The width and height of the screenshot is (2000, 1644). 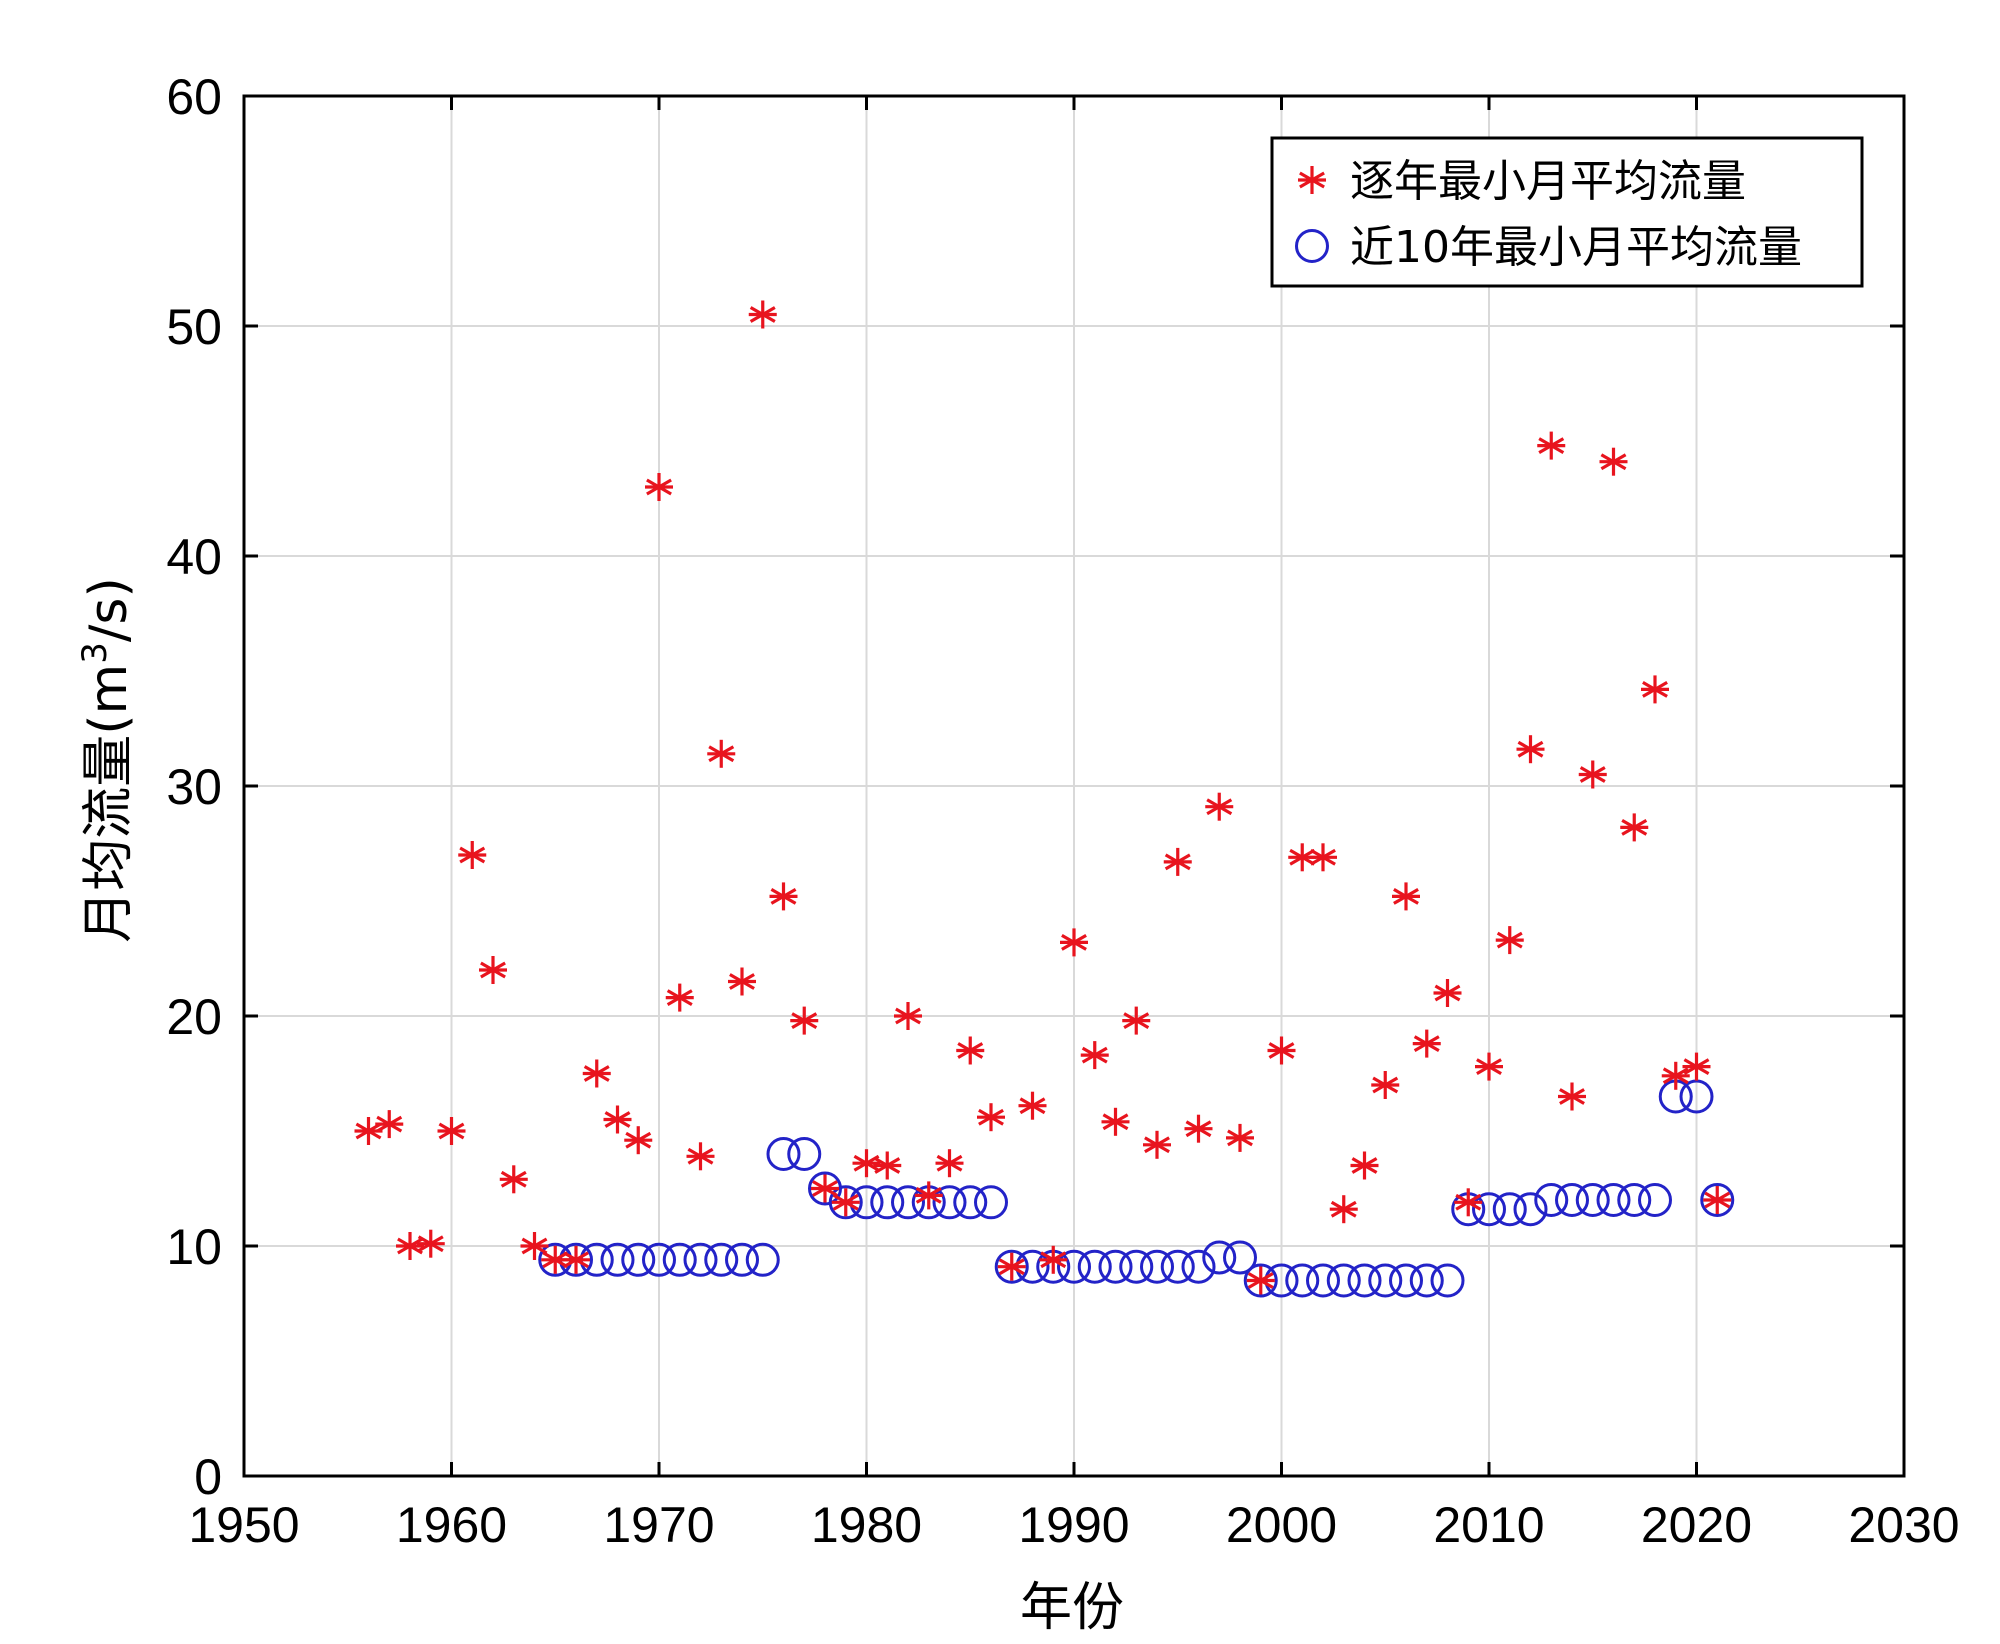 I want to click on circle-point-1985, so click(x=970, y=1202).